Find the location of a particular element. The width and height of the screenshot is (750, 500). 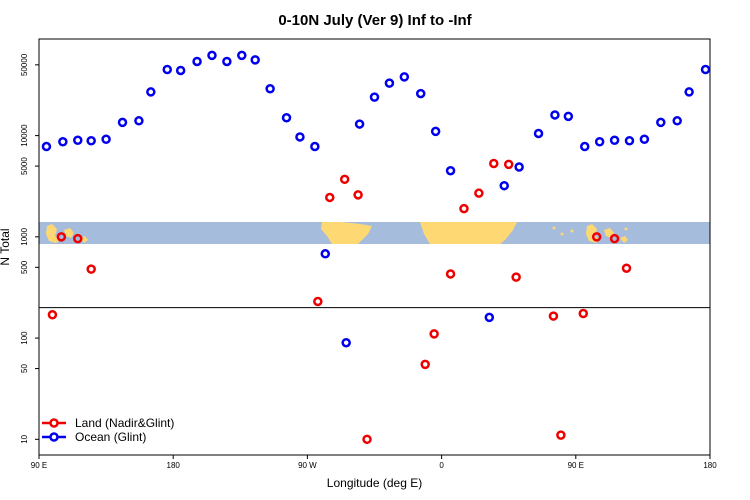

y-tick-label: 10 is located at coordinates (24, 438).